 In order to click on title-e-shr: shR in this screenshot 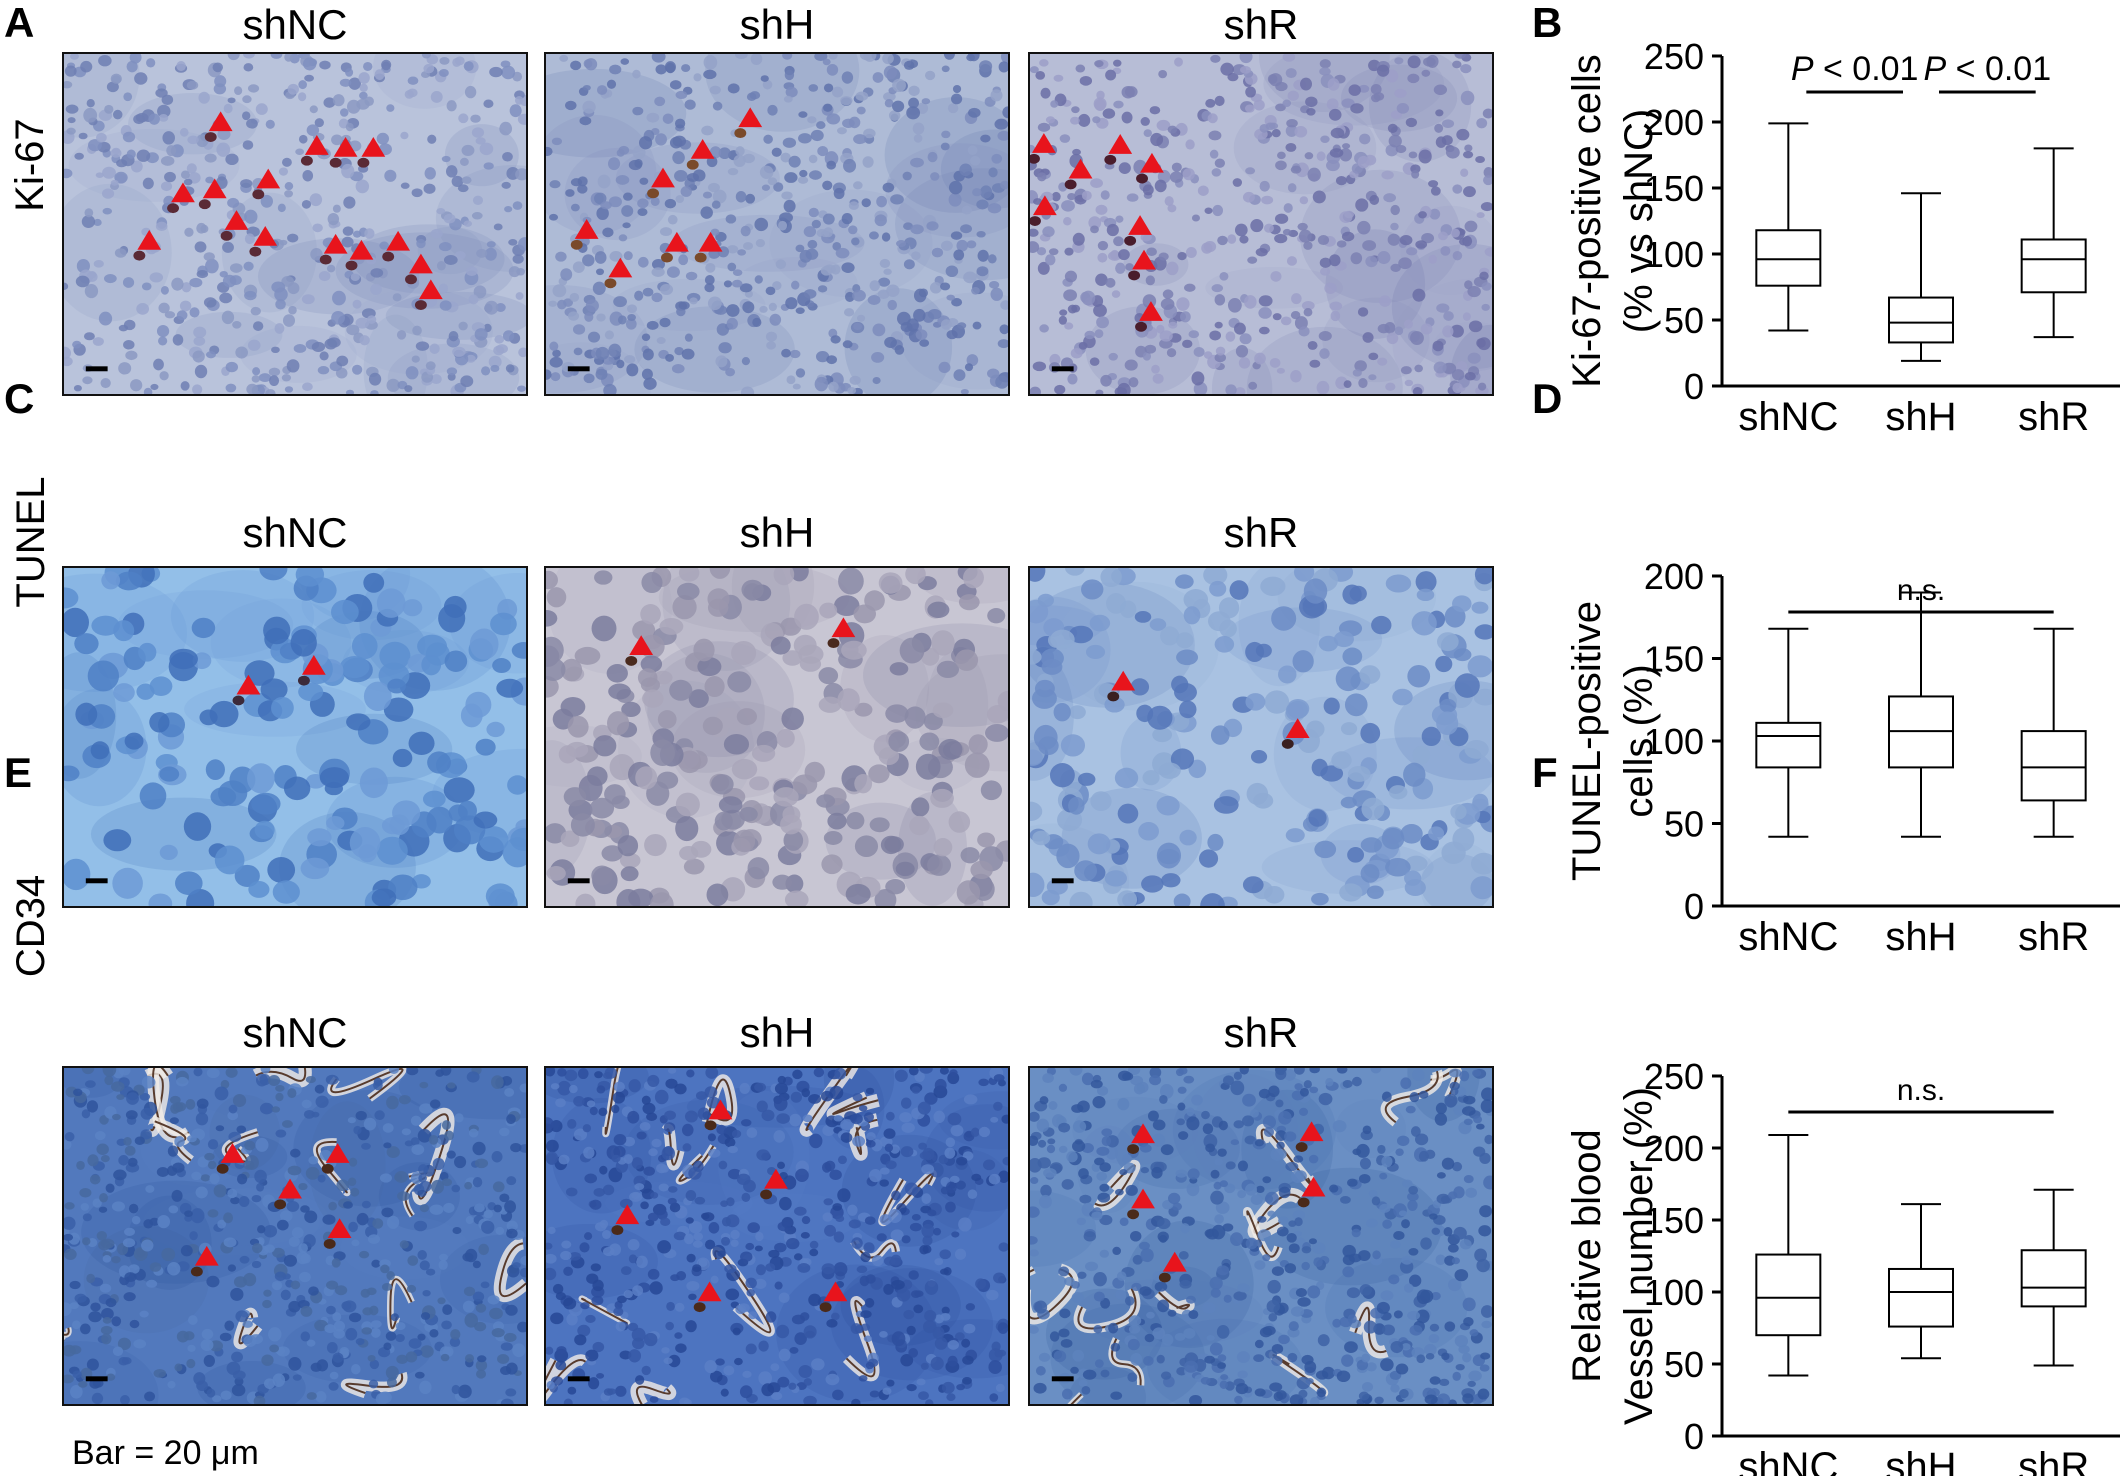, I will do `click(1261, 1032)`.